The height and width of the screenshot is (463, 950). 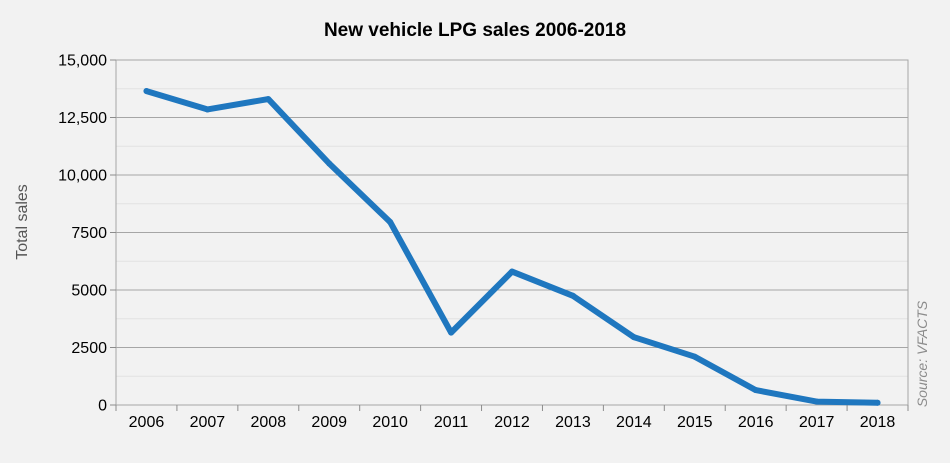 What do you see at coordinates (634, 422) in the screenshot?
I see `x-tick-label: 2014` at bounding box center [634, 422].